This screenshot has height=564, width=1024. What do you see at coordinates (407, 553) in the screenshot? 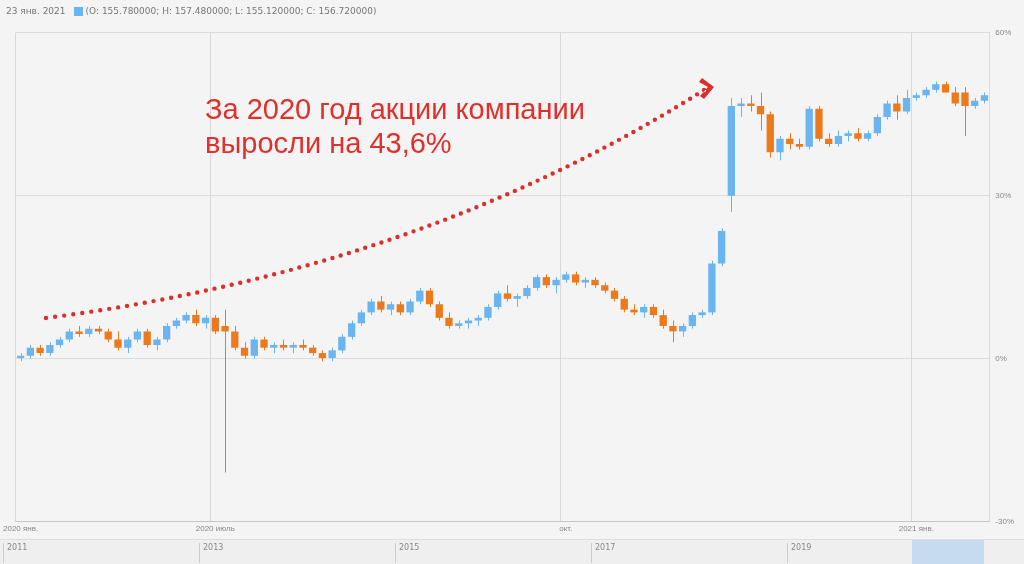
I see `text: 2015` at bounding box center [407, 553].